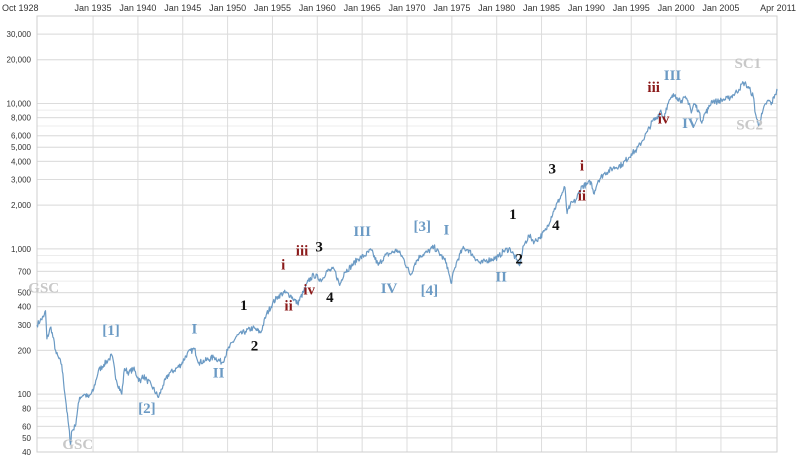 The width and height of the screenshot is (800, 458). What do you see at coordinates (748, 64) in the screenshot?
I see `wave-label: SC1` at bounding box center [748, 64].